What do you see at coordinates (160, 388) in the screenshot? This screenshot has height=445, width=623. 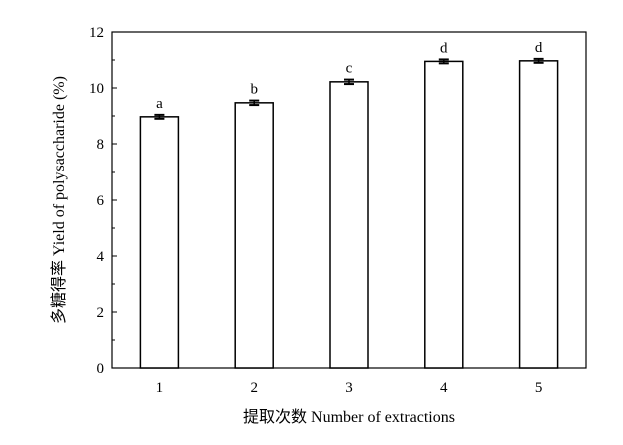 I see `x-tick-label: 1` at bounding box center [160, 388].